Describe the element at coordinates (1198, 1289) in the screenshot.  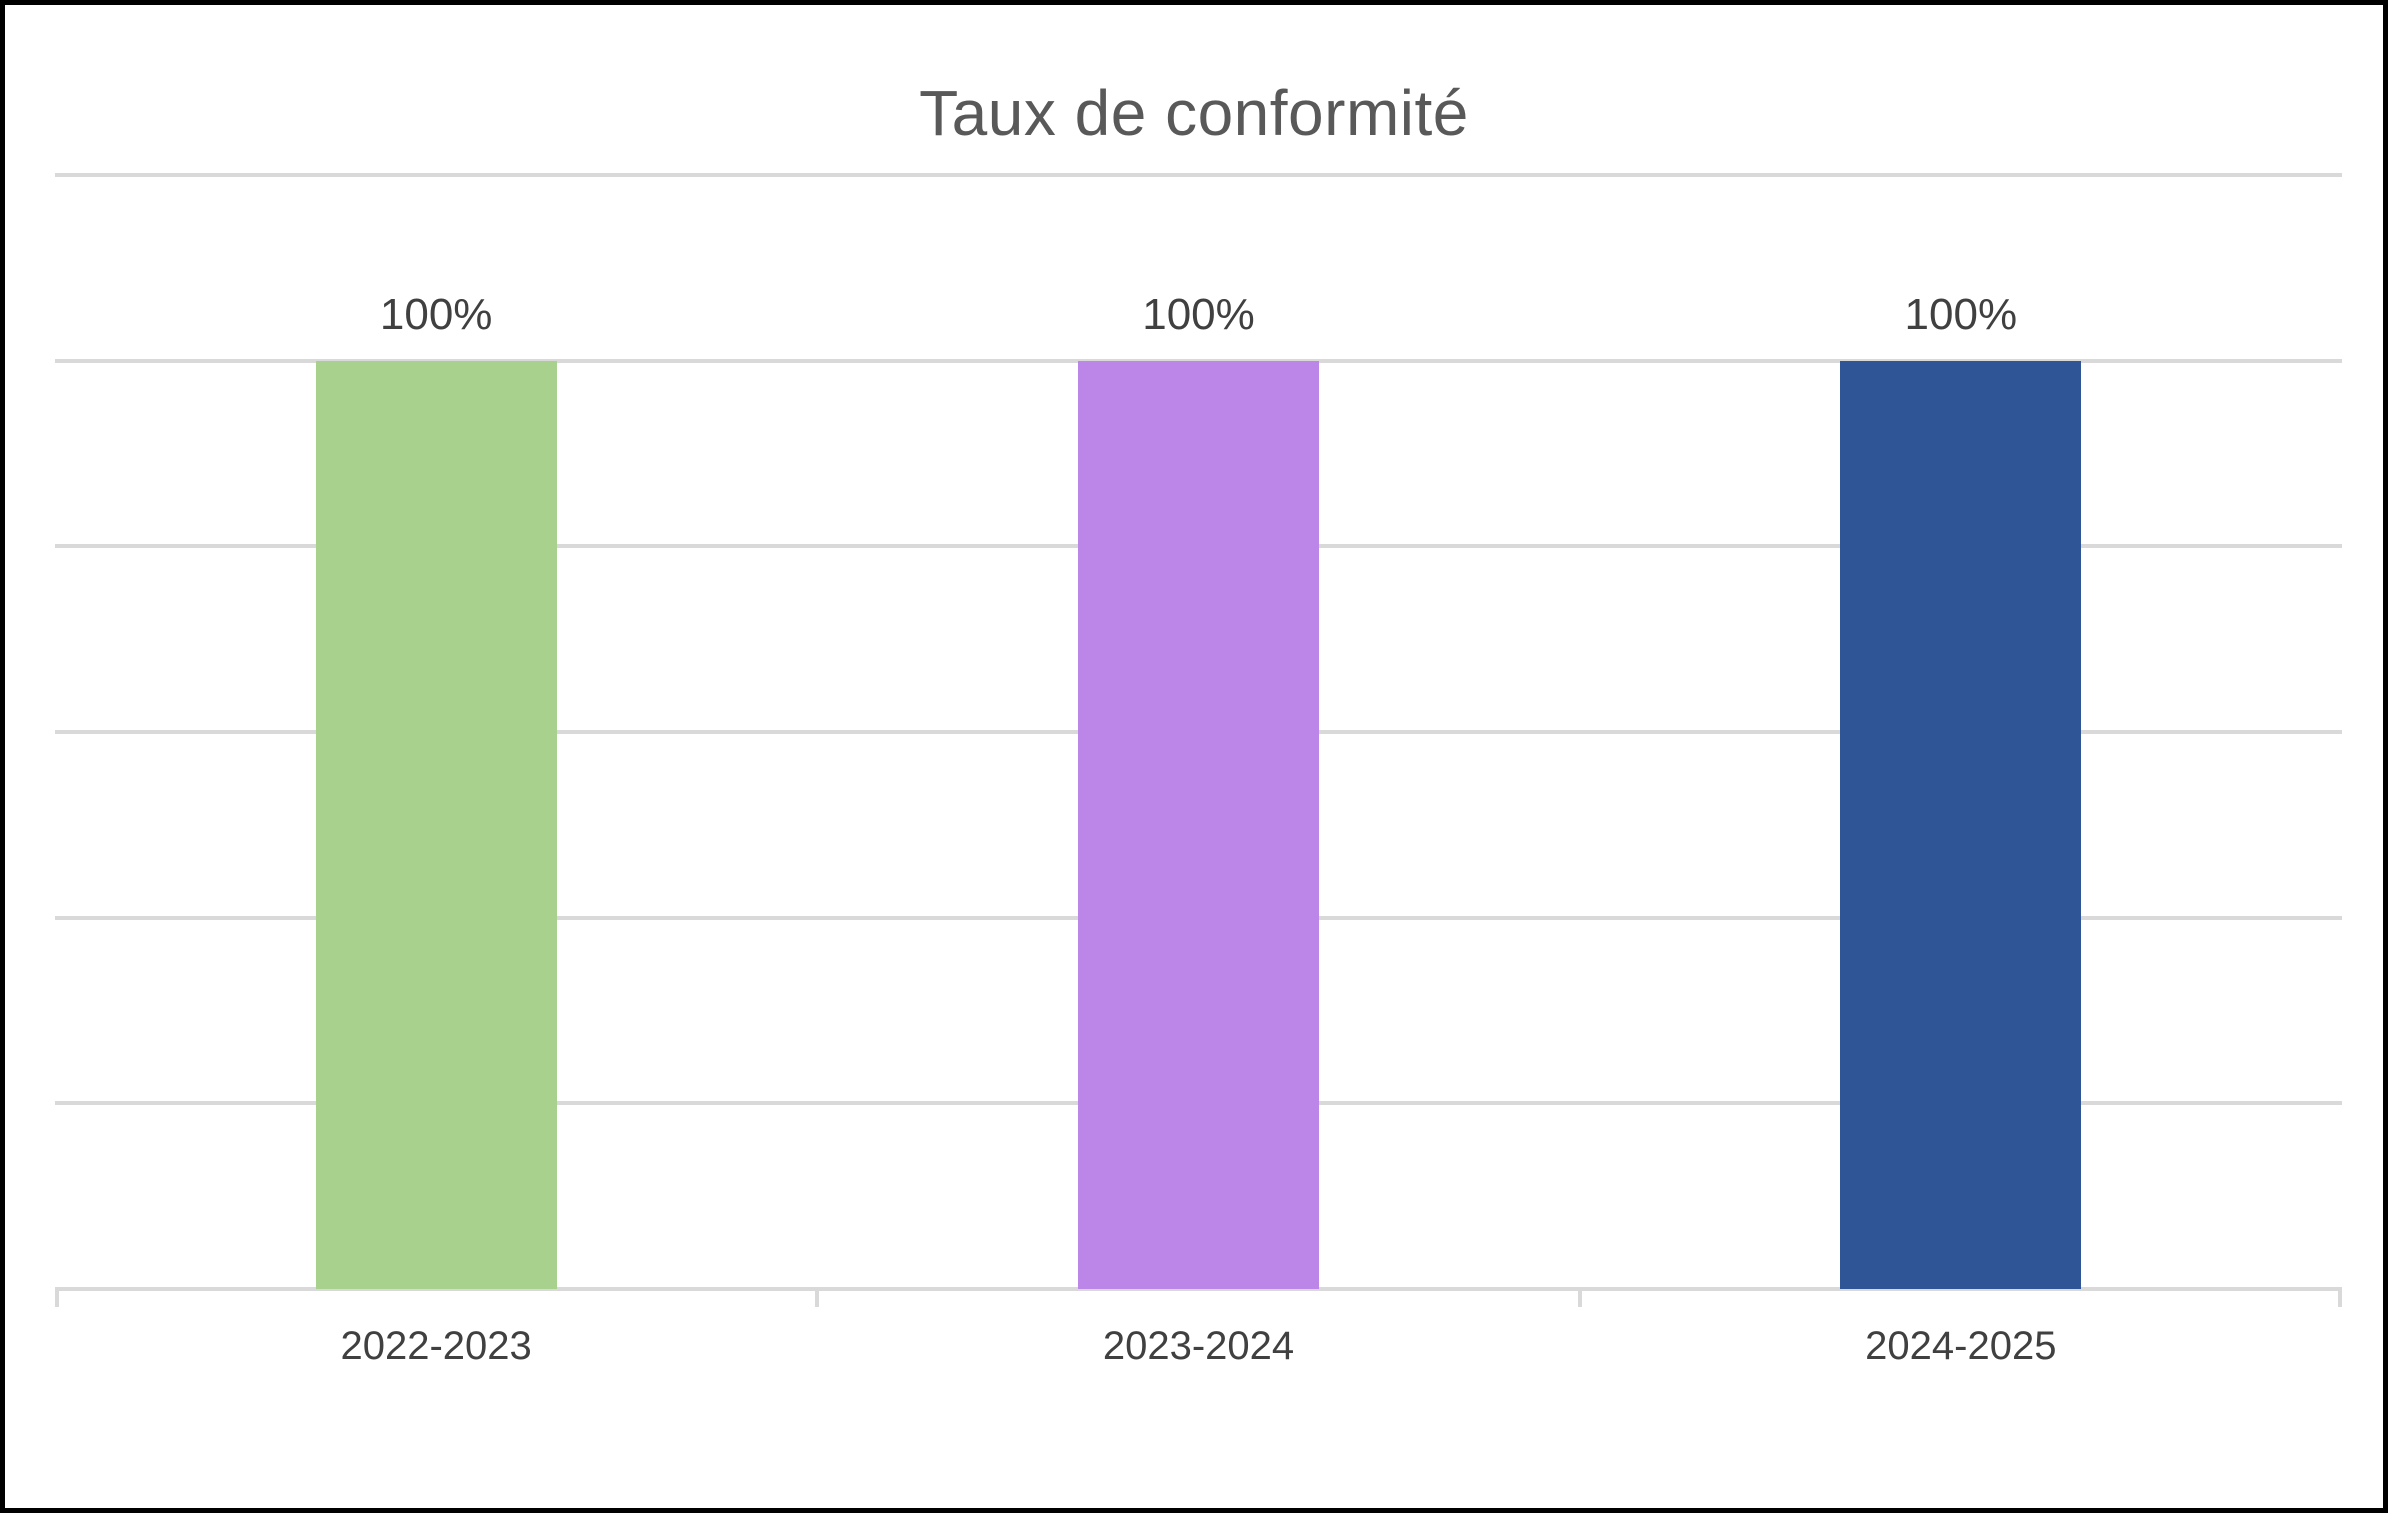
I see `x-axis-line` at that location.